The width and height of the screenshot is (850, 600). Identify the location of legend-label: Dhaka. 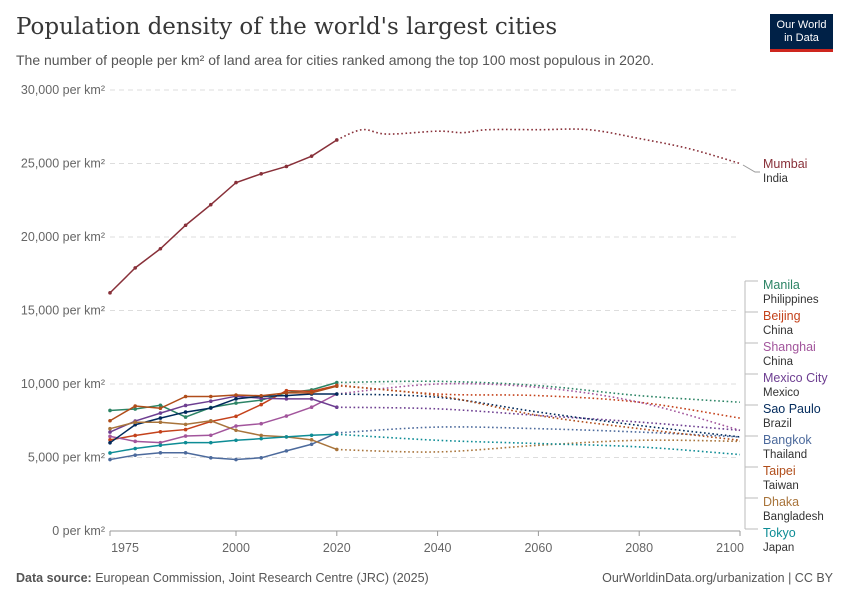
(781, 502).